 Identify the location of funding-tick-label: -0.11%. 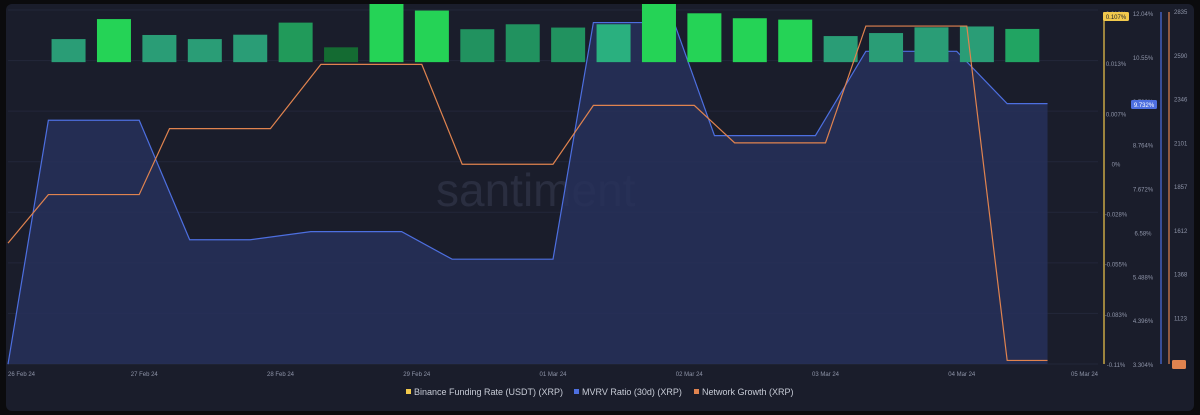
(1116, 366).